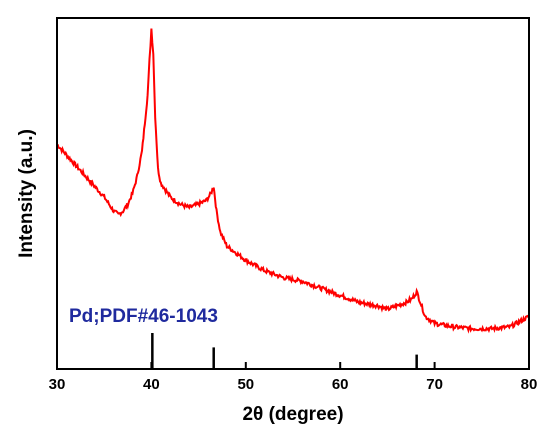 Image resolution: width=550 pixels, height=437 pixels. What do you see at coordinates (292, 414) in the screenshot?
I see `x-axis-title: 2θ (degree)` at bounding box center [292, 414].